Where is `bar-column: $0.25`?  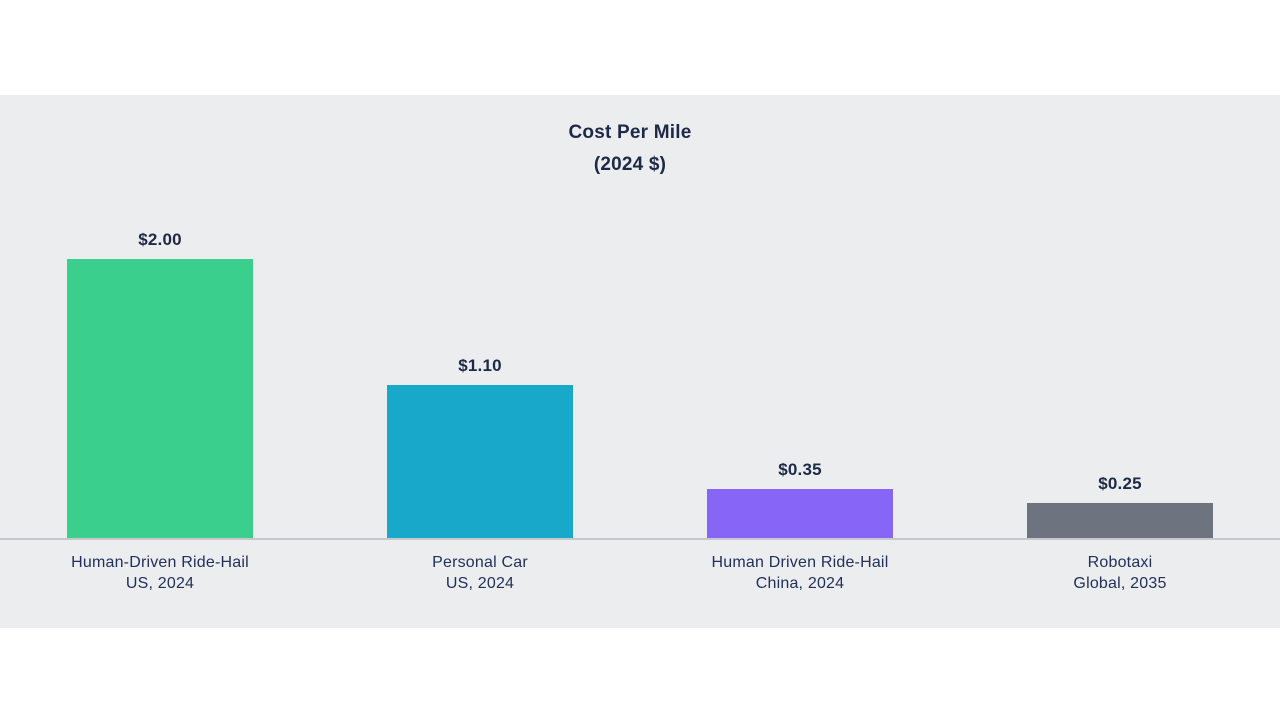 bar-column: $0.25 is located at coordinates (1120, 506).